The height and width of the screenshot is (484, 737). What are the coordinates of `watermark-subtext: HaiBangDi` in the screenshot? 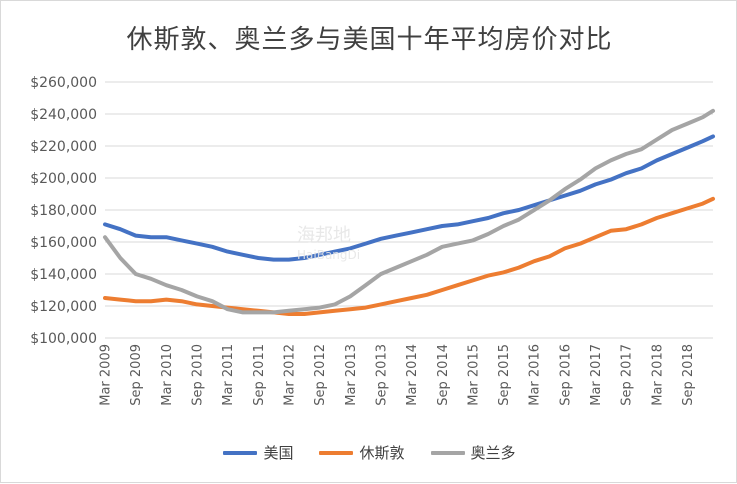 It's located at (328, 255).